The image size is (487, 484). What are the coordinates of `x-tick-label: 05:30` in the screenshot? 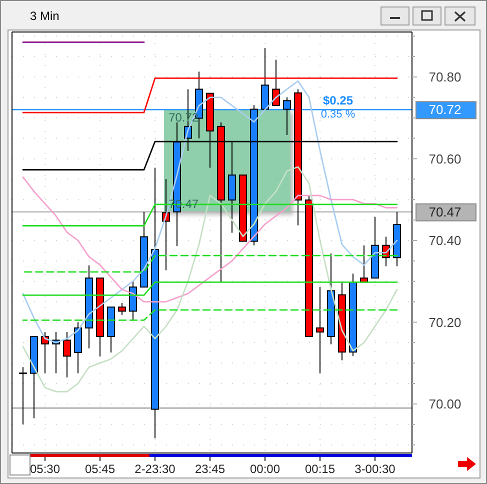 It's located at (45, 469).